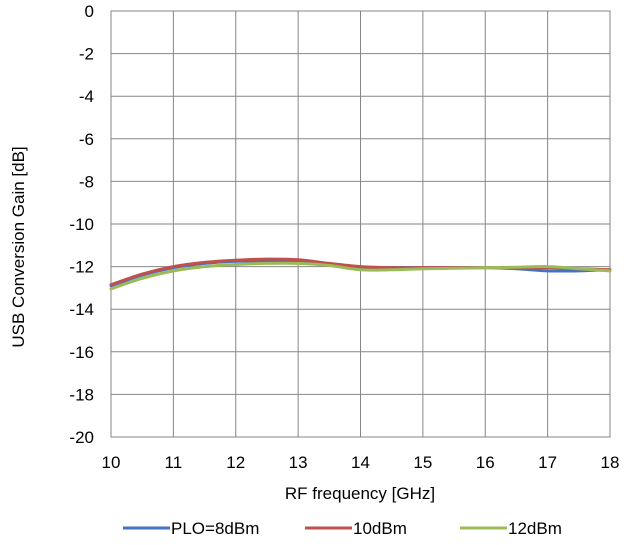 The width and height of the screenshot is (638, 545). I want to click on x-axis-ticks: 10 11 12 13 14 15 16 17 18, so click(361, 462).